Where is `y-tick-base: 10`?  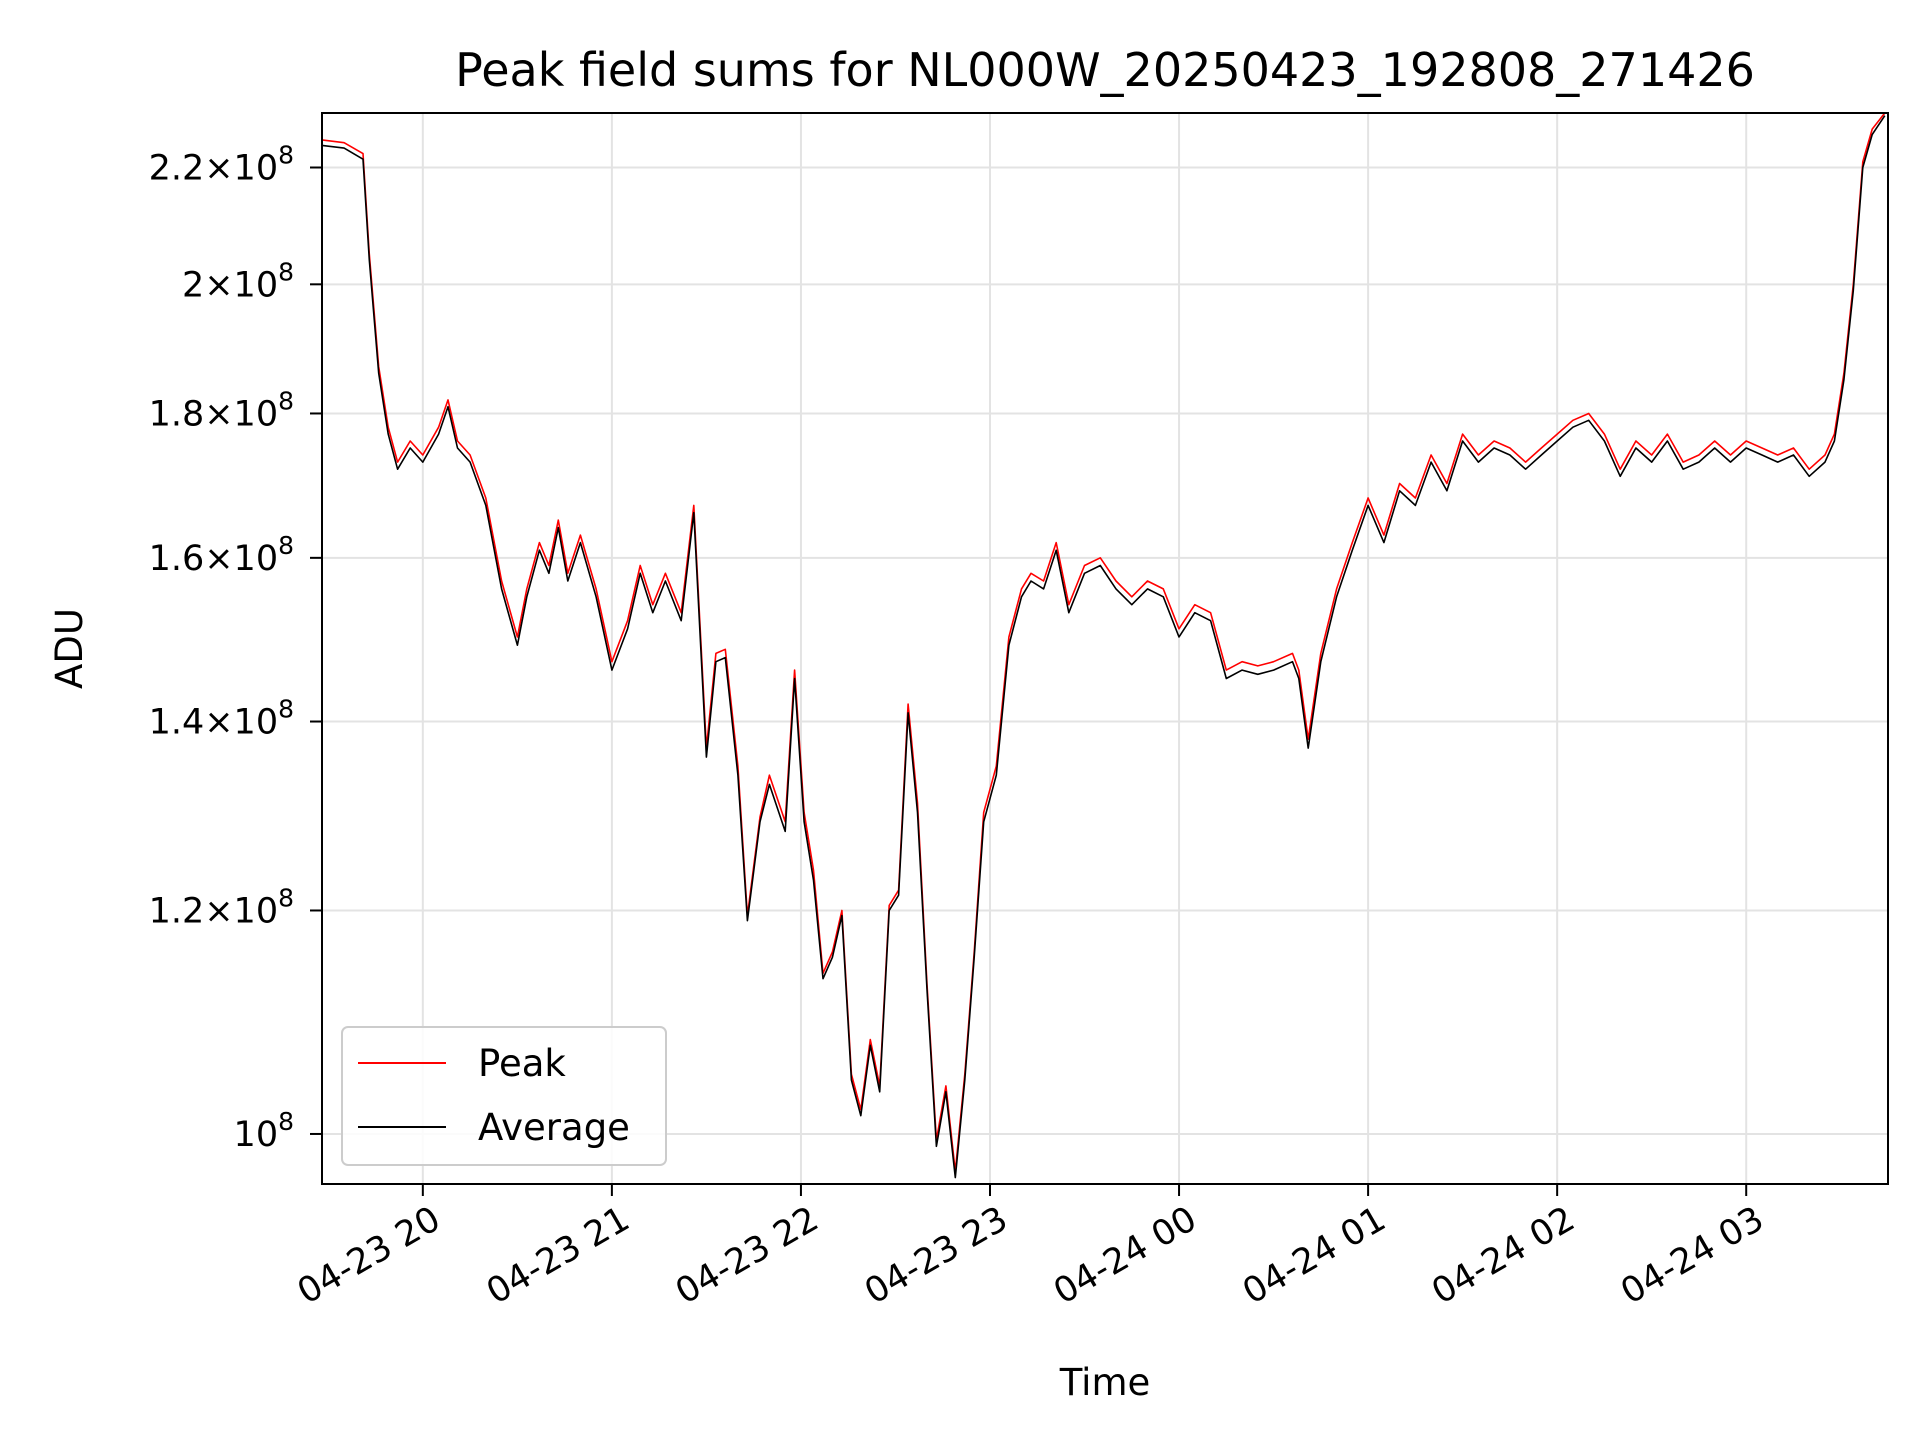
y-tick-base: 10 is located at coordinates (256, 1135).